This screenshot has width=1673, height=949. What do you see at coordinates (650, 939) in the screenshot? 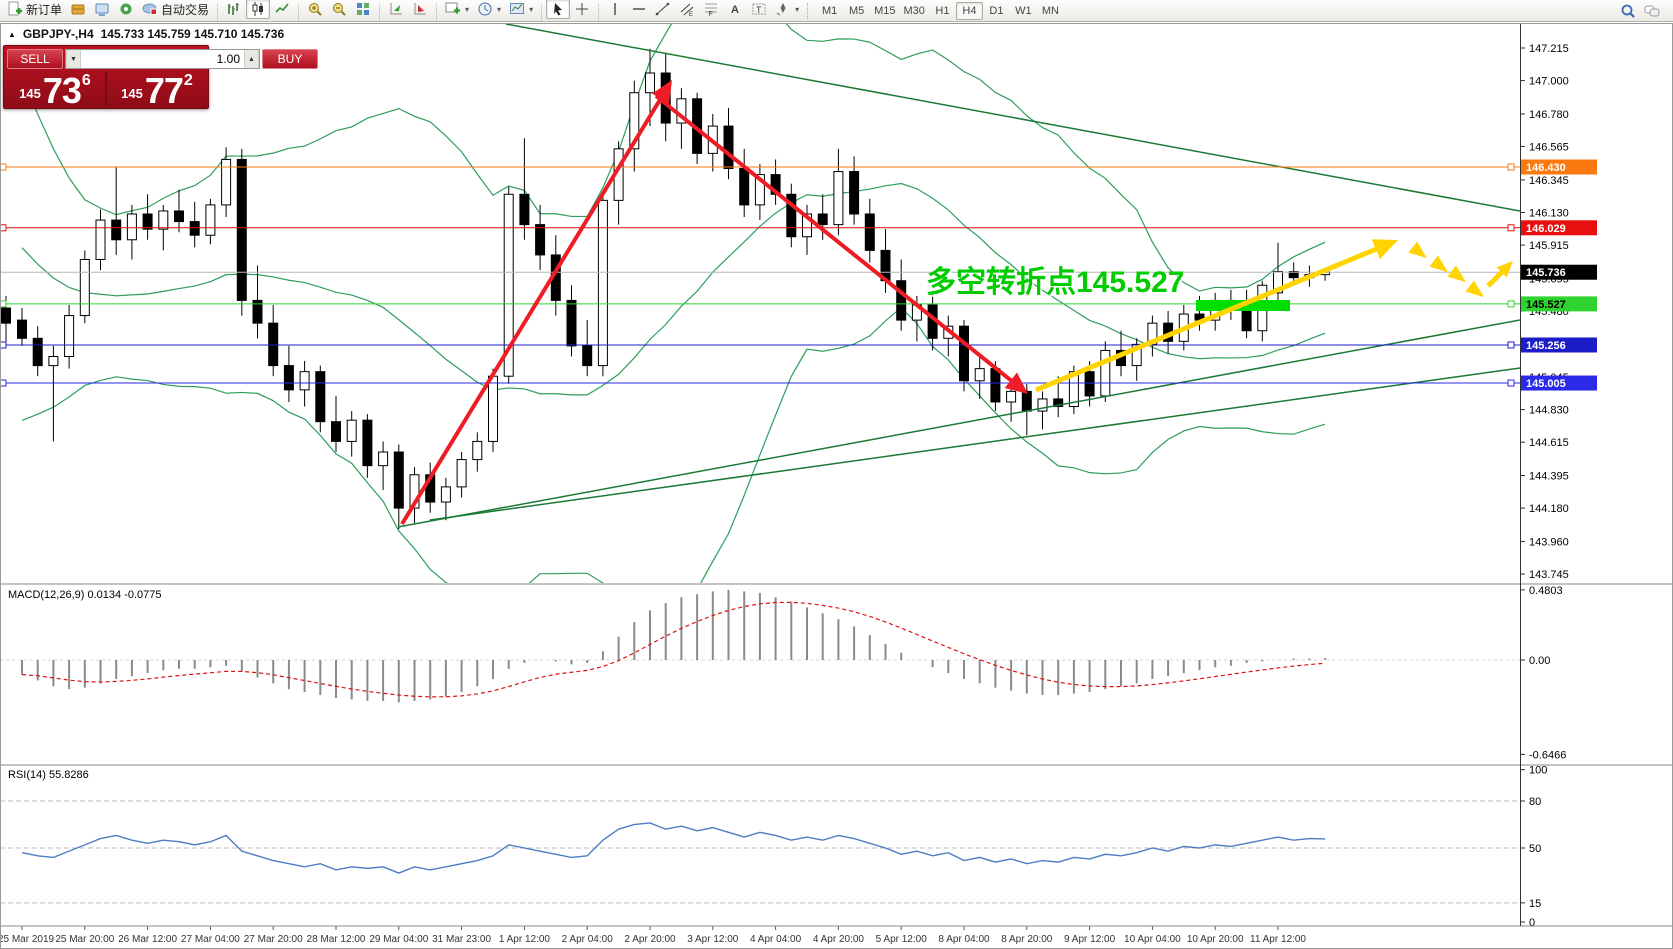
I see `svg-text: 2 Apr 20:00` at bounding box center [650, 939].